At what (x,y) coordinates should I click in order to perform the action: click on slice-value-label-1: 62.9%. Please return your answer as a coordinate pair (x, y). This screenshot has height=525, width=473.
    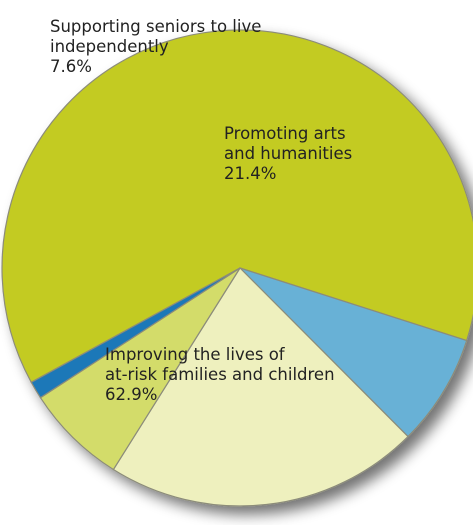
    Looking at the image, I should click on (131, 394).